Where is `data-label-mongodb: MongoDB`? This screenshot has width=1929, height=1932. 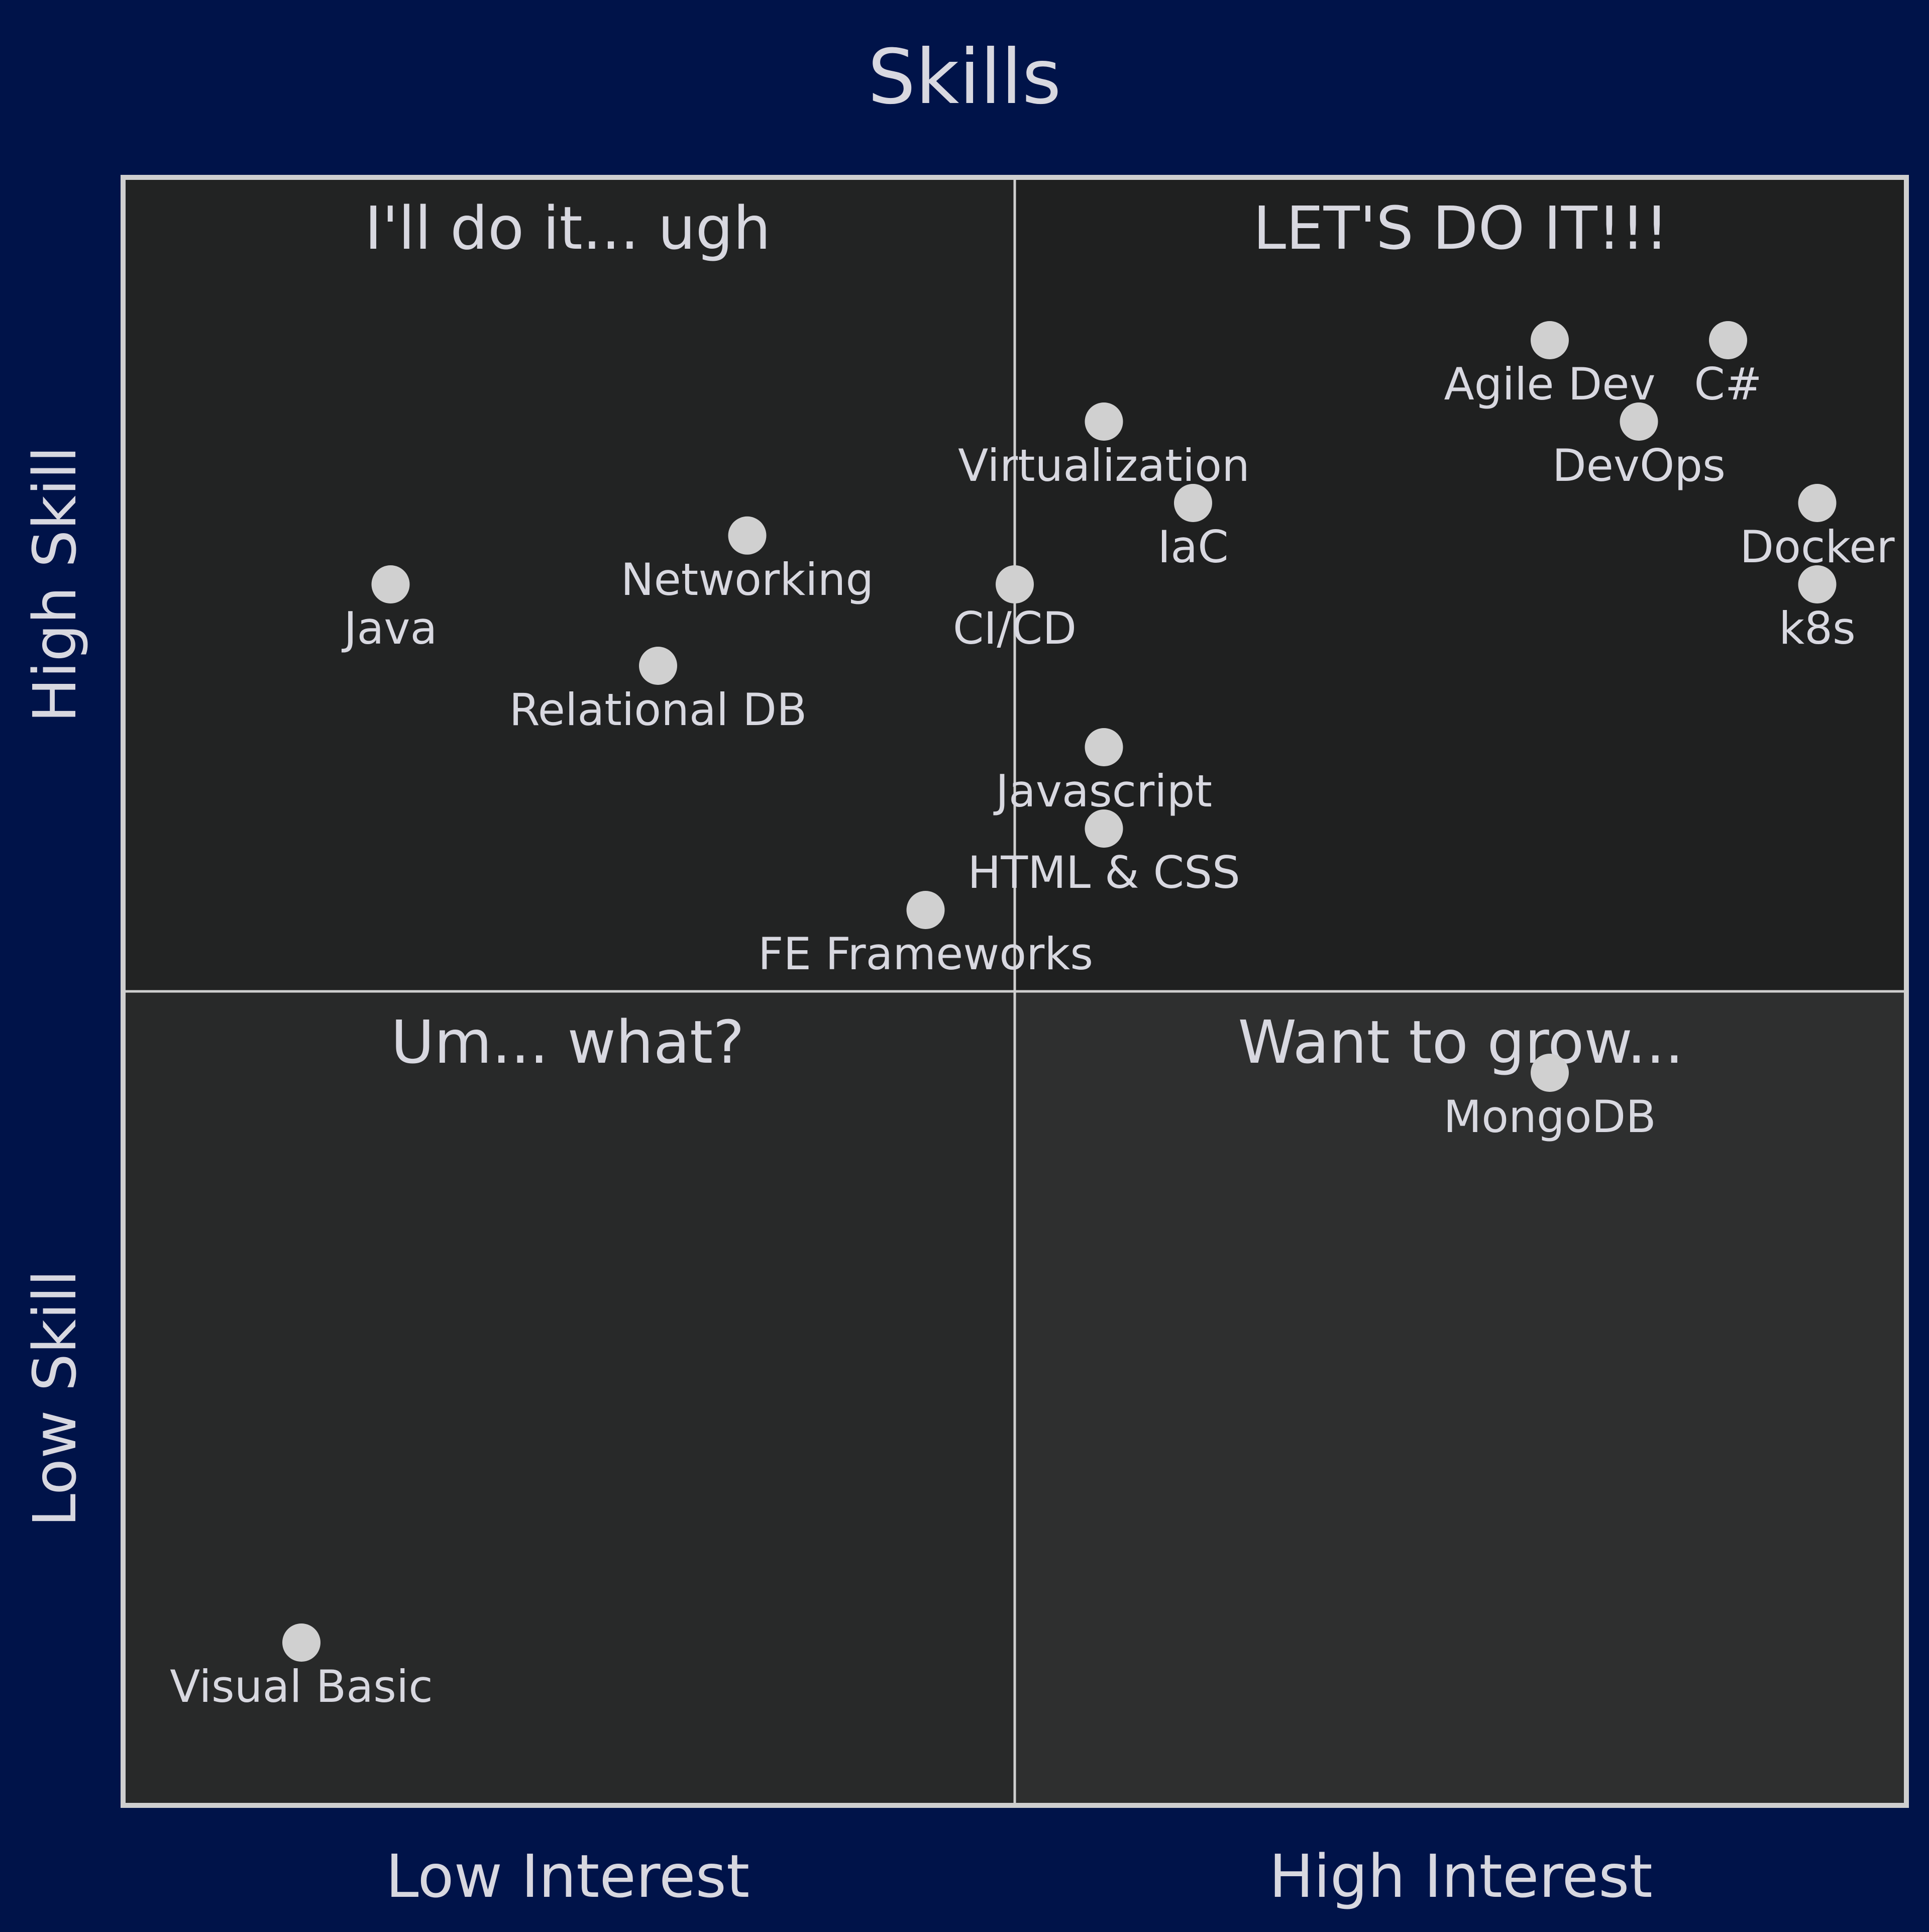
data-label-mongodb: MongoDB is located at coordinates (1549, 1117).